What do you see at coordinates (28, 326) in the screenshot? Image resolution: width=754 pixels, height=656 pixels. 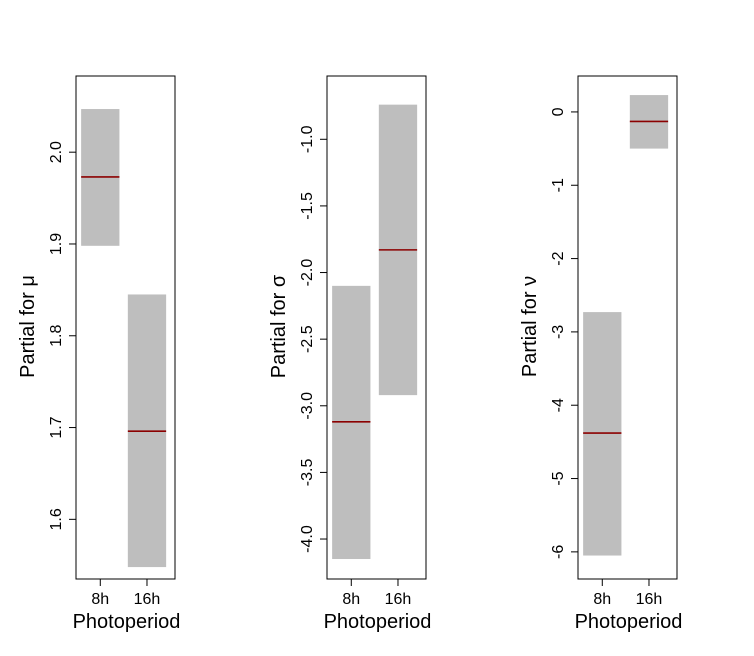 I see `y-axis-title: Partial for μ` at bounding box center [28, 326].